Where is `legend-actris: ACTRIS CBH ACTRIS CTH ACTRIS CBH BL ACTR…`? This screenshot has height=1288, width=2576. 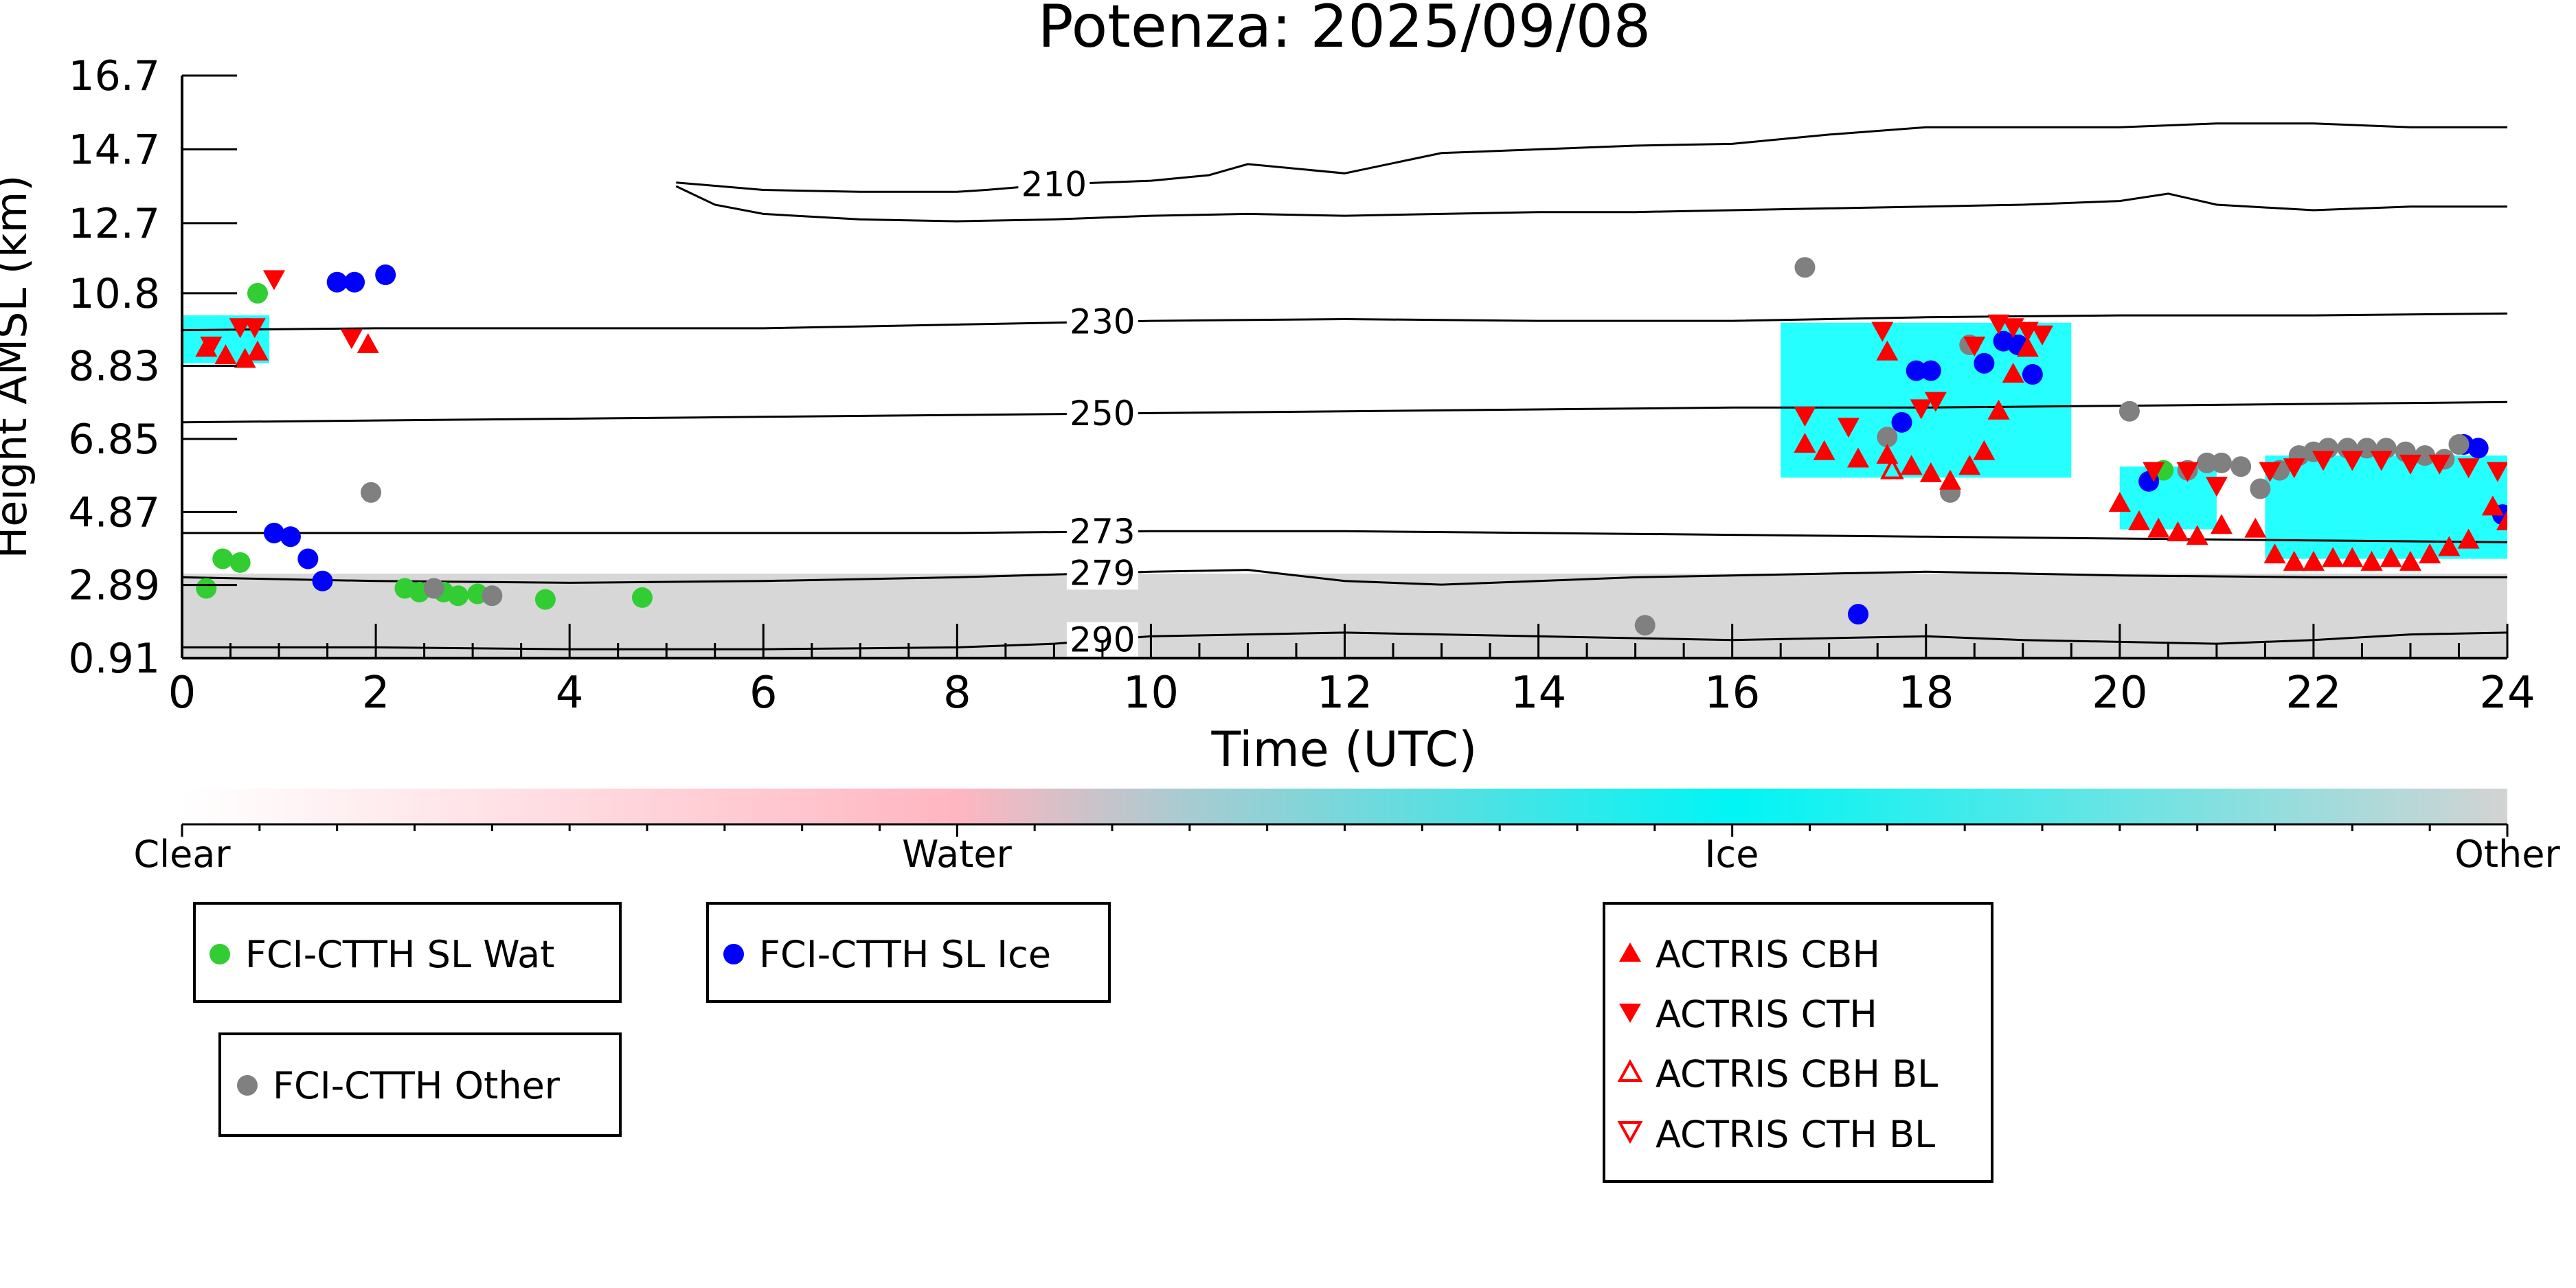
legend-actris: ACTRIS CBH ACTRIS CTH ACTRIS CBH BL ACTR… is located at coordinates (1798, 1042).